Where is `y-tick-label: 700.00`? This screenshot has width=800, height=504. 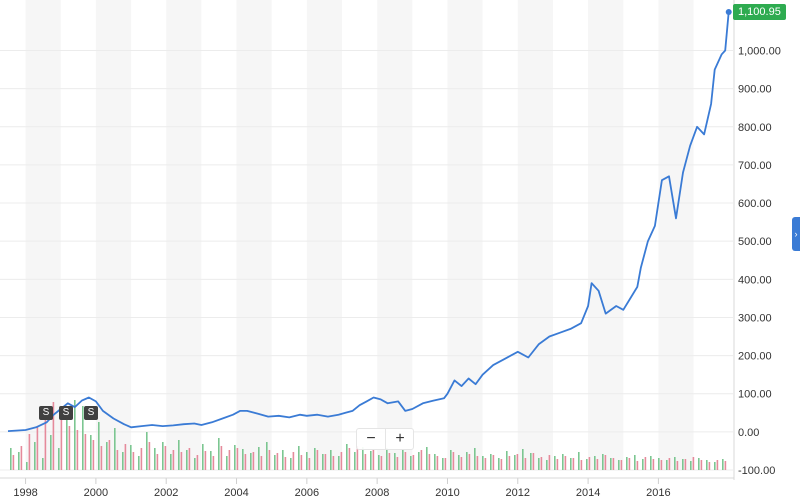 y-tick-label: 700.00 is located at coordinates (755, 166).